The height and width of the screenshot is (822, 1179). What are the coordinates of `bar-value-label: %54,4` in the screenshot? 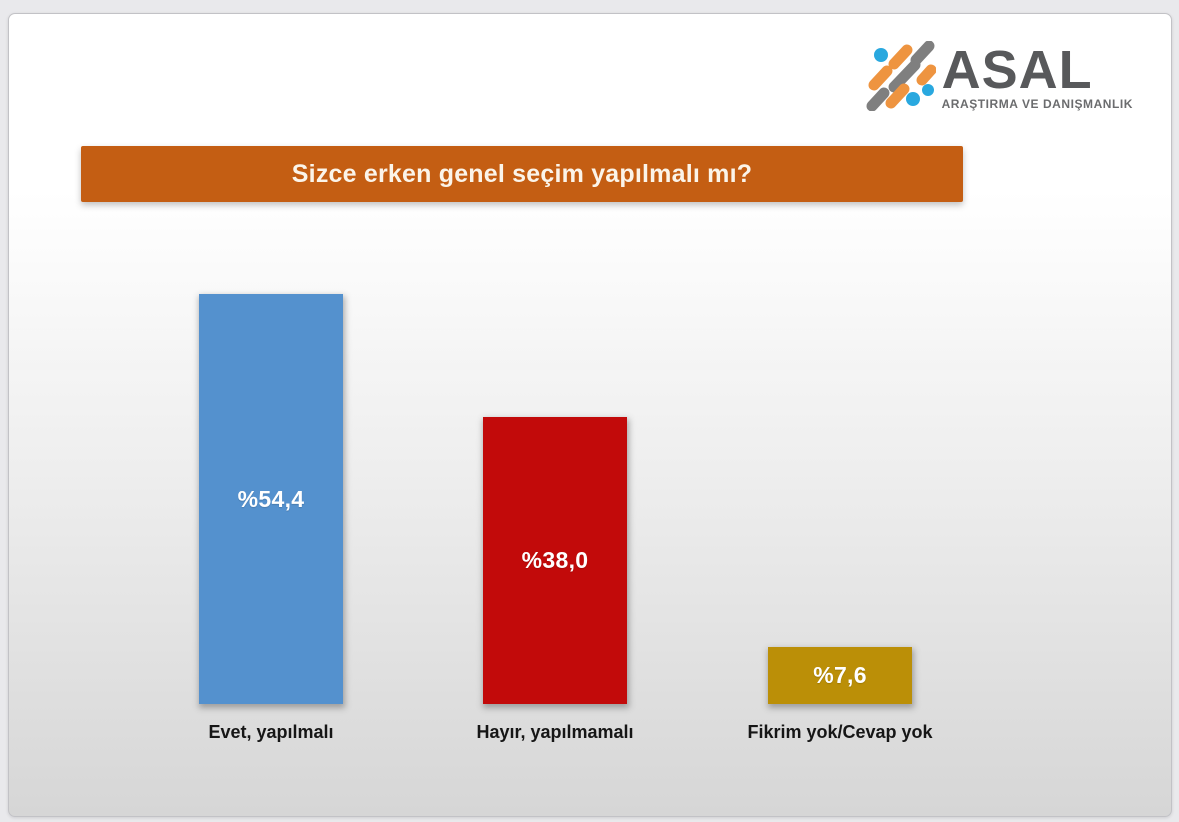 It's located at (271, 498).